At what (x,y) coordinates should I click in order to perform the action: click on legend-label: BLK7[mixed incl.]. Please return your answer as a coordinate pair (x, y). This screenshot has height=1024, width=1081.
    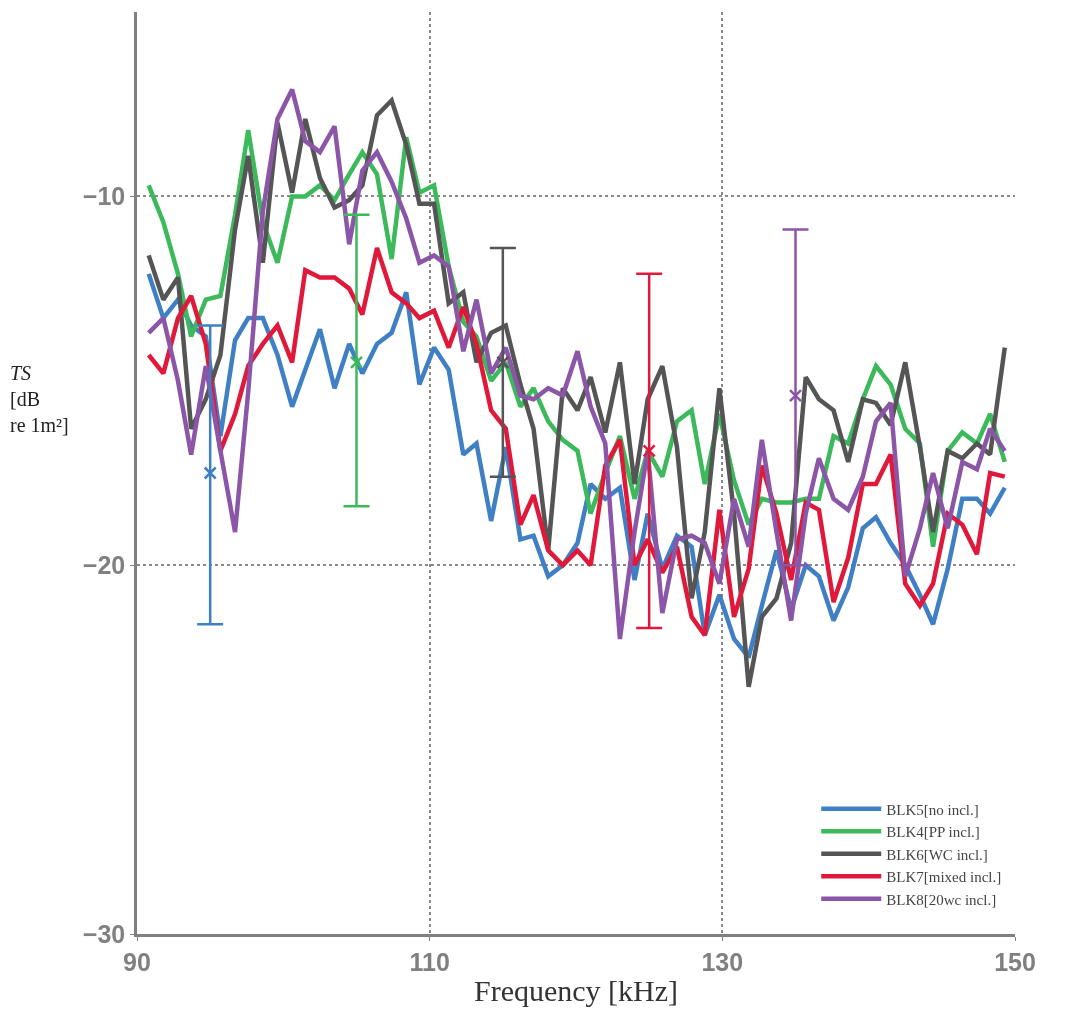
    Looking at the image, I should click on (944, 877).